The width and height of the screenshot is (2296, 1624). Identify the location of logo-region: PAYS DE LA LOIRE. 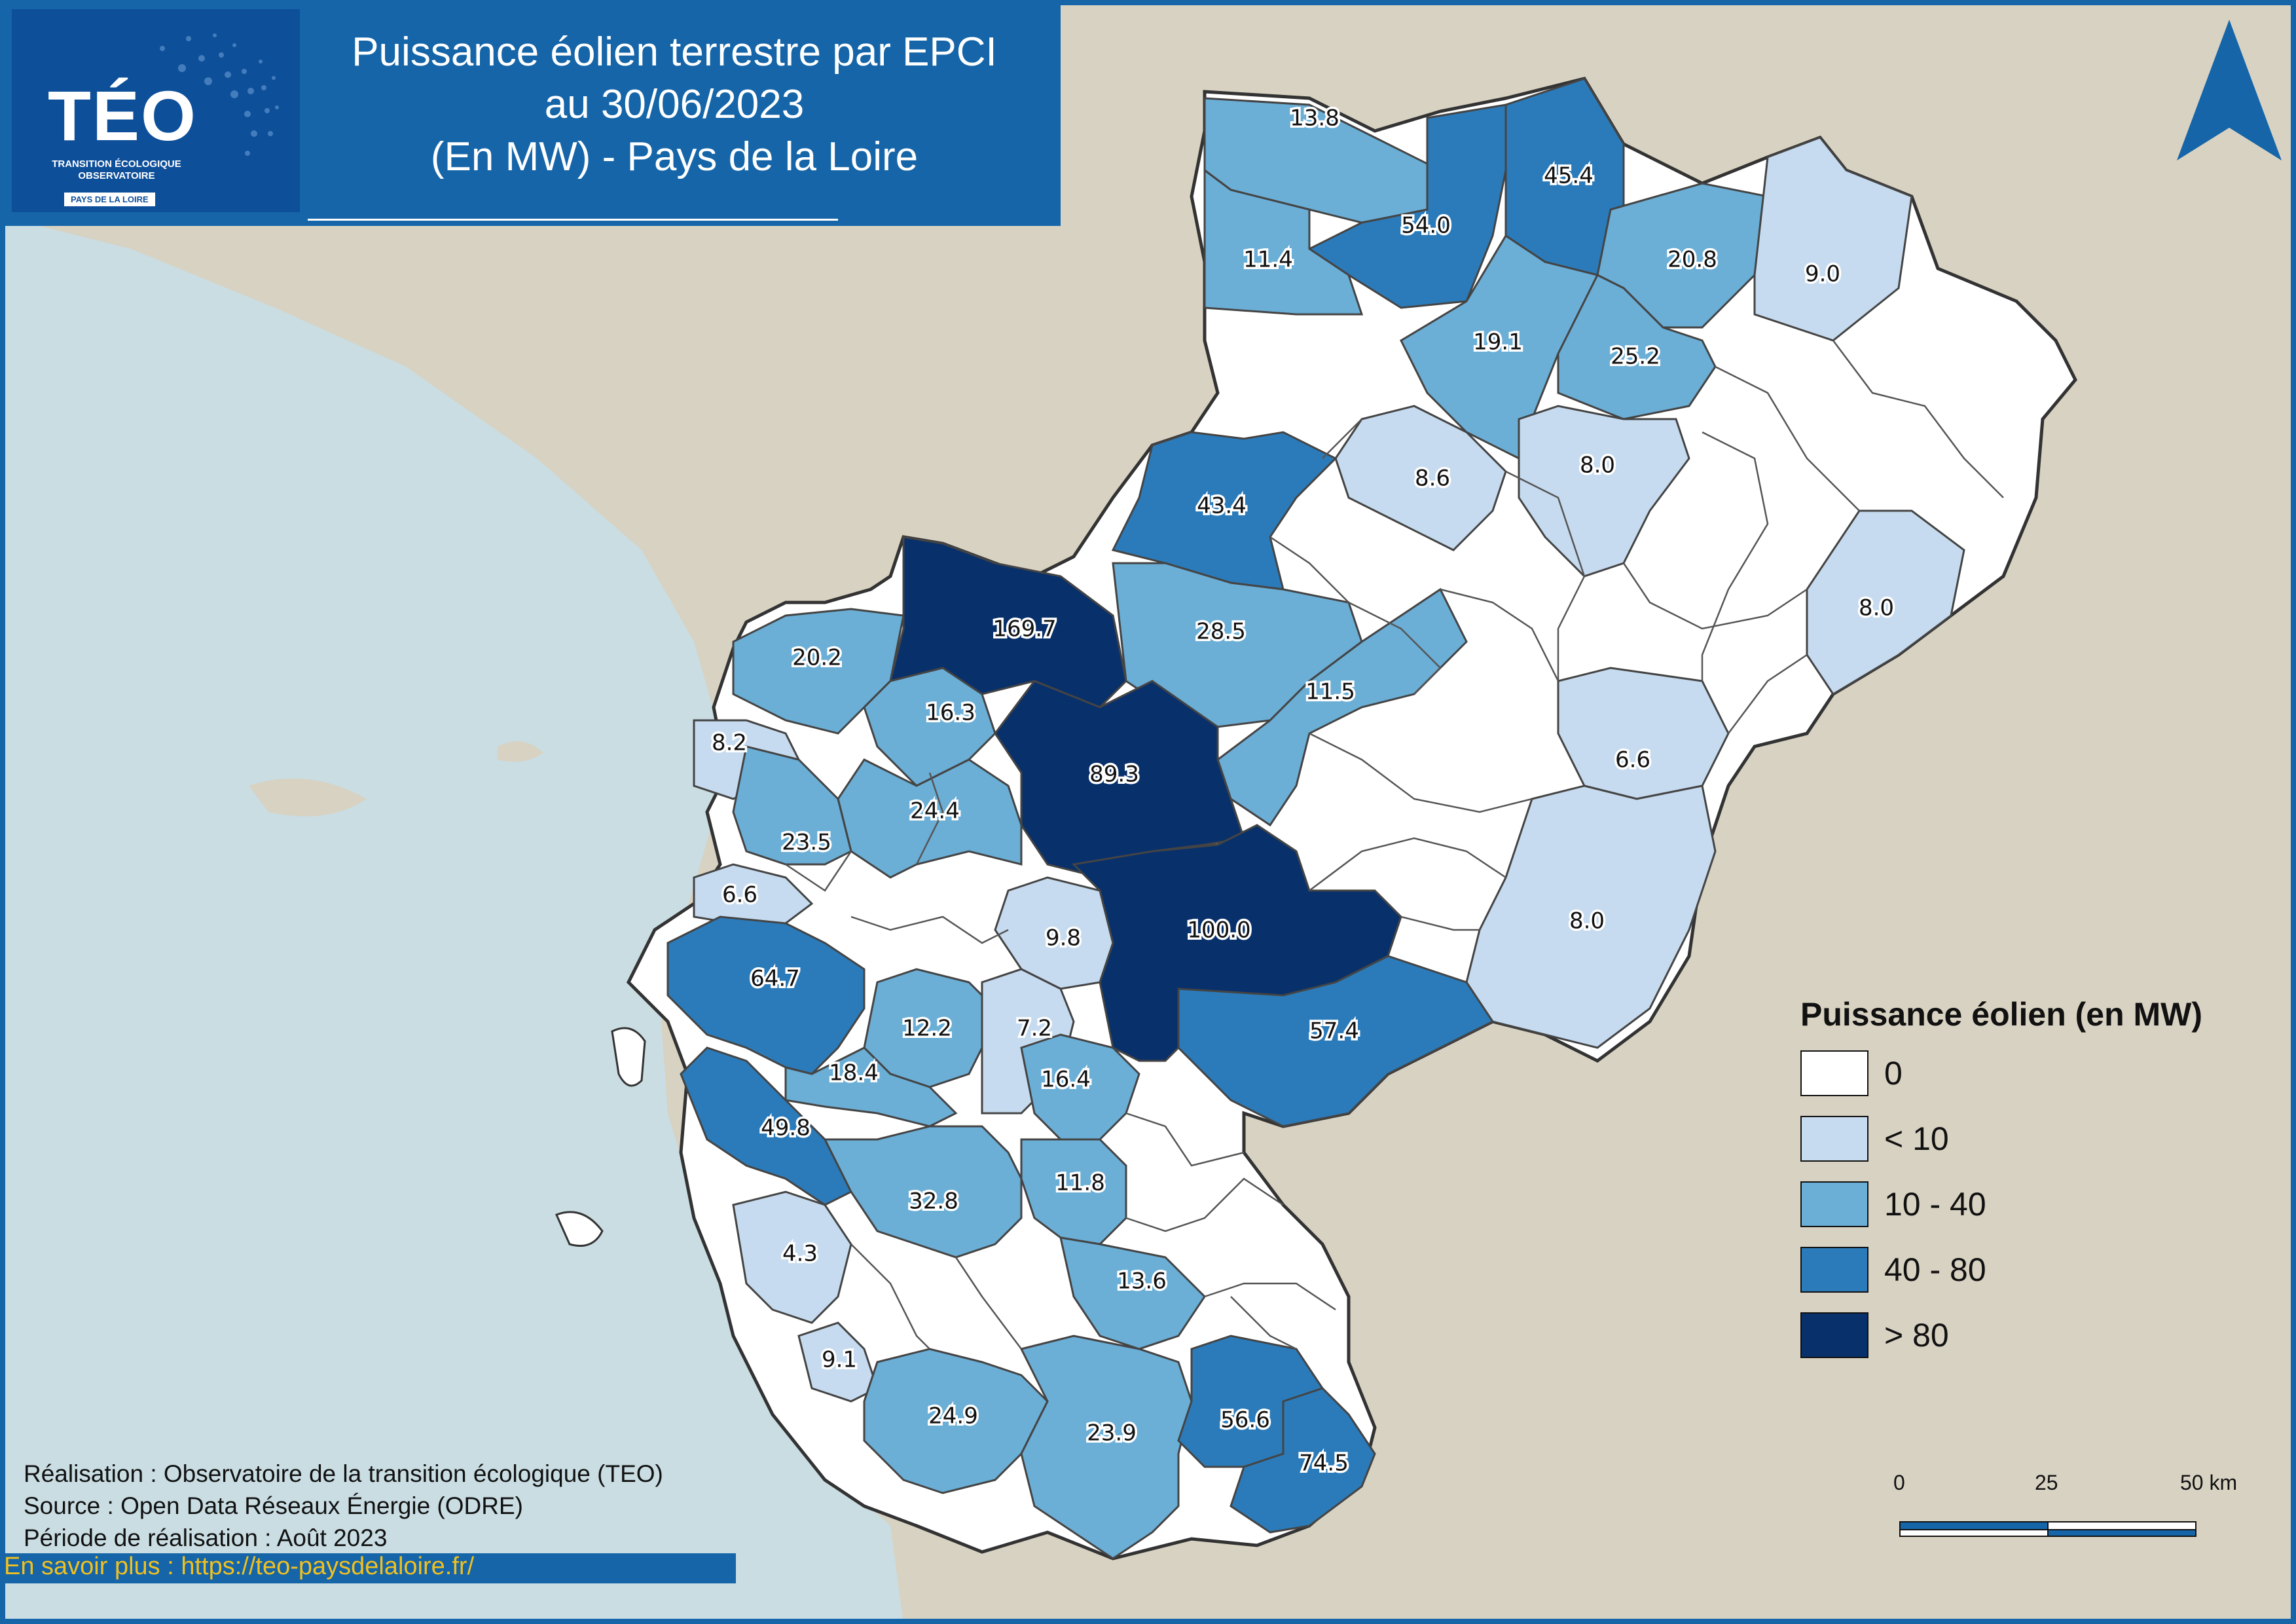
(109, 199).